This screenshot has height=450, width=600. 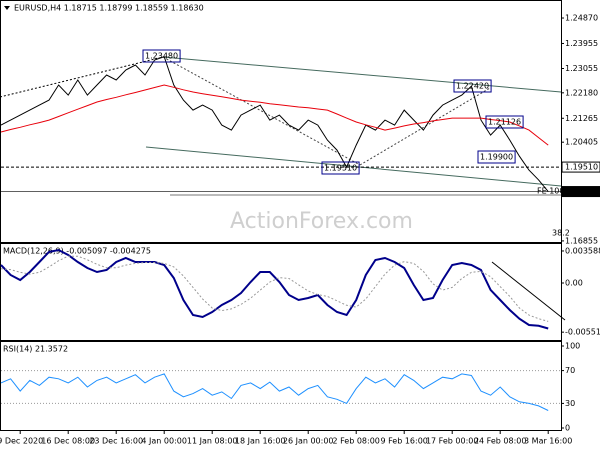 What do you see at coordinates (570, 370) in the screenshot?
I see `y-tick-label: 70` at bounding box center [570, 370].